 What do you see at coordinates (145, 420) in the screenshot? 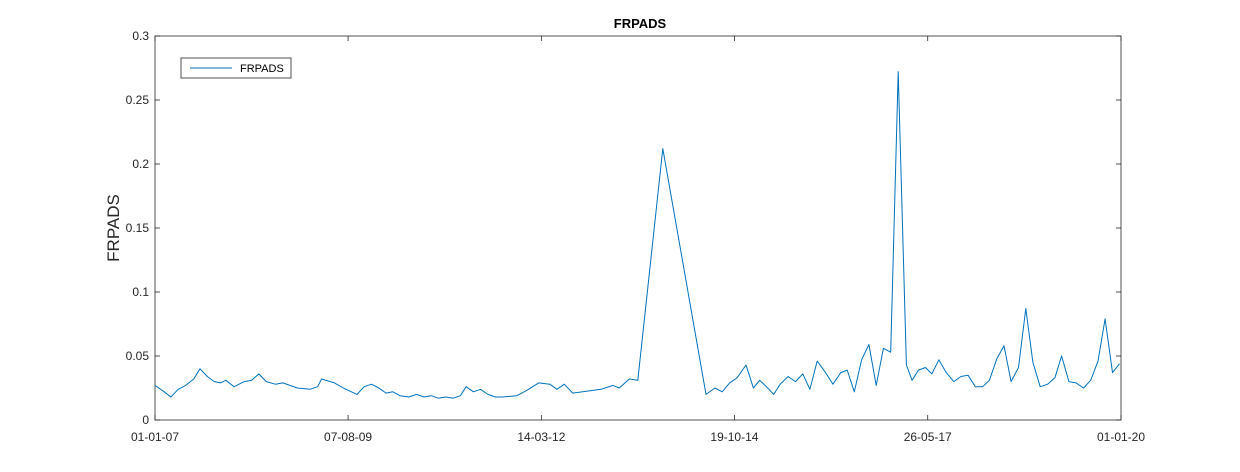
I see `y-tick-label: 0` at bounding box center [145, 420].